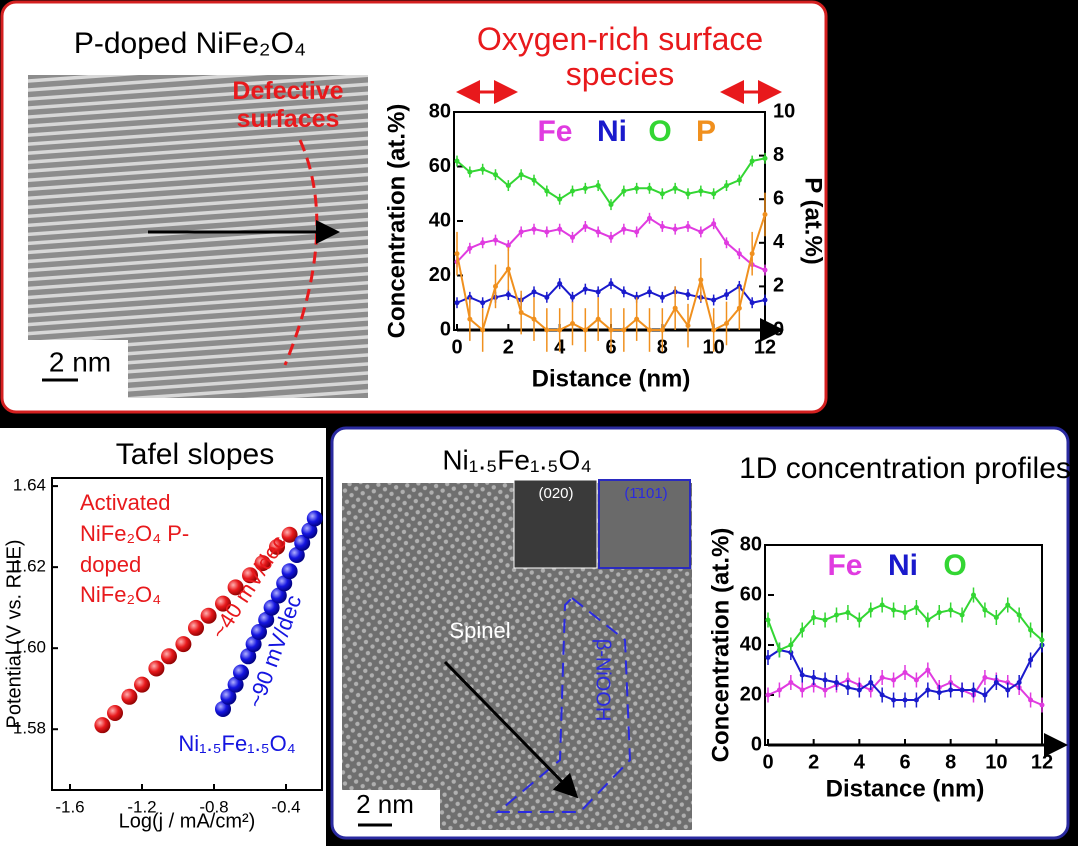 This screenshot has width=1078, height=846. Describe the element at coordinates (511, 729) in the screenshot. I see `profile-arrow` at that location.